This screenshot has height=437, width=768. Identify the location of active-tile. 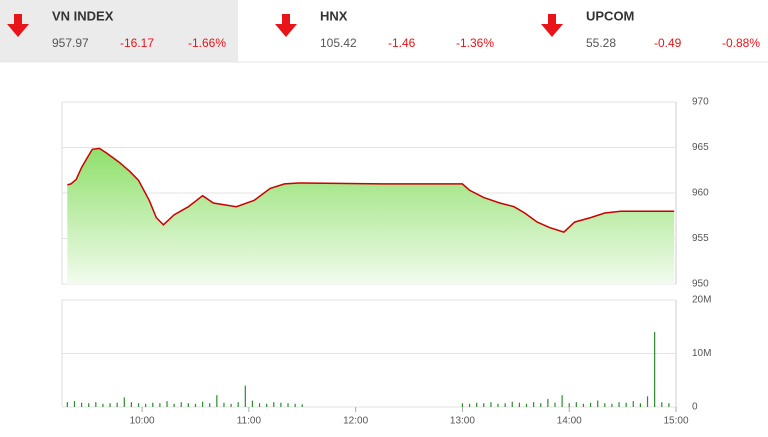
(119, 31).